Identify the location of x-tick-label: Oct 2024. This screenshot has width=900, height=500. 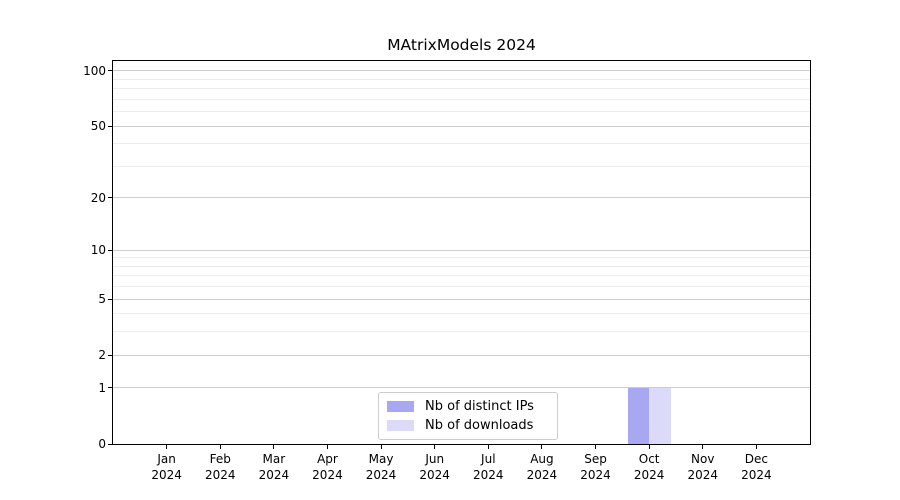
(649, 467).